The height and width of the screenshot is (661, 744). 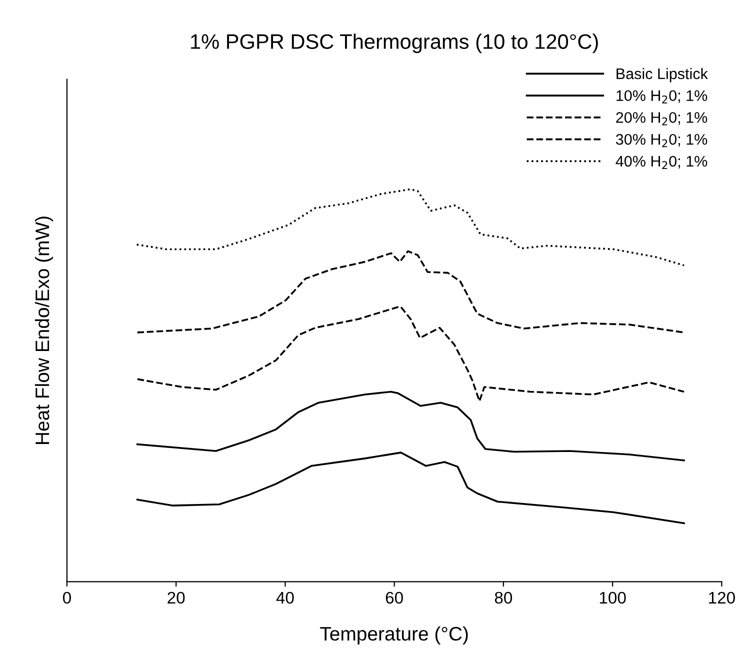 What do you see at coordinates (503, 598) in the screenshot?
I see `x-tick-label: 80` at bounding box center [503, 598].